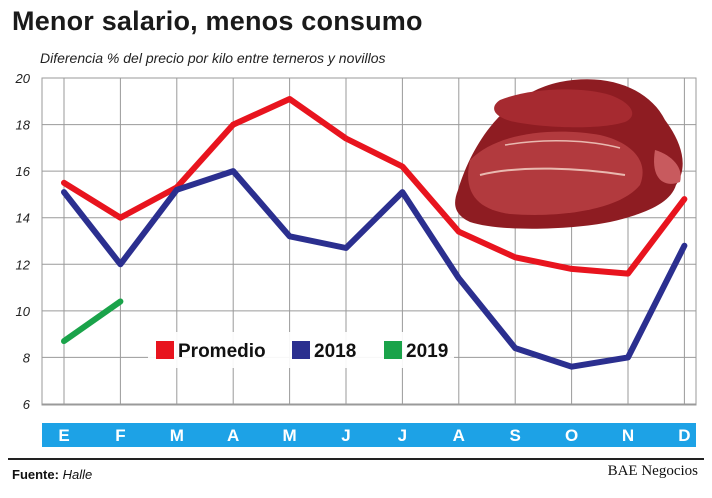 The width and height of the screenshot is (712, 498). Describe the element at coordinates (563, 108) in the screenshot. I see `meat-top` at that location.